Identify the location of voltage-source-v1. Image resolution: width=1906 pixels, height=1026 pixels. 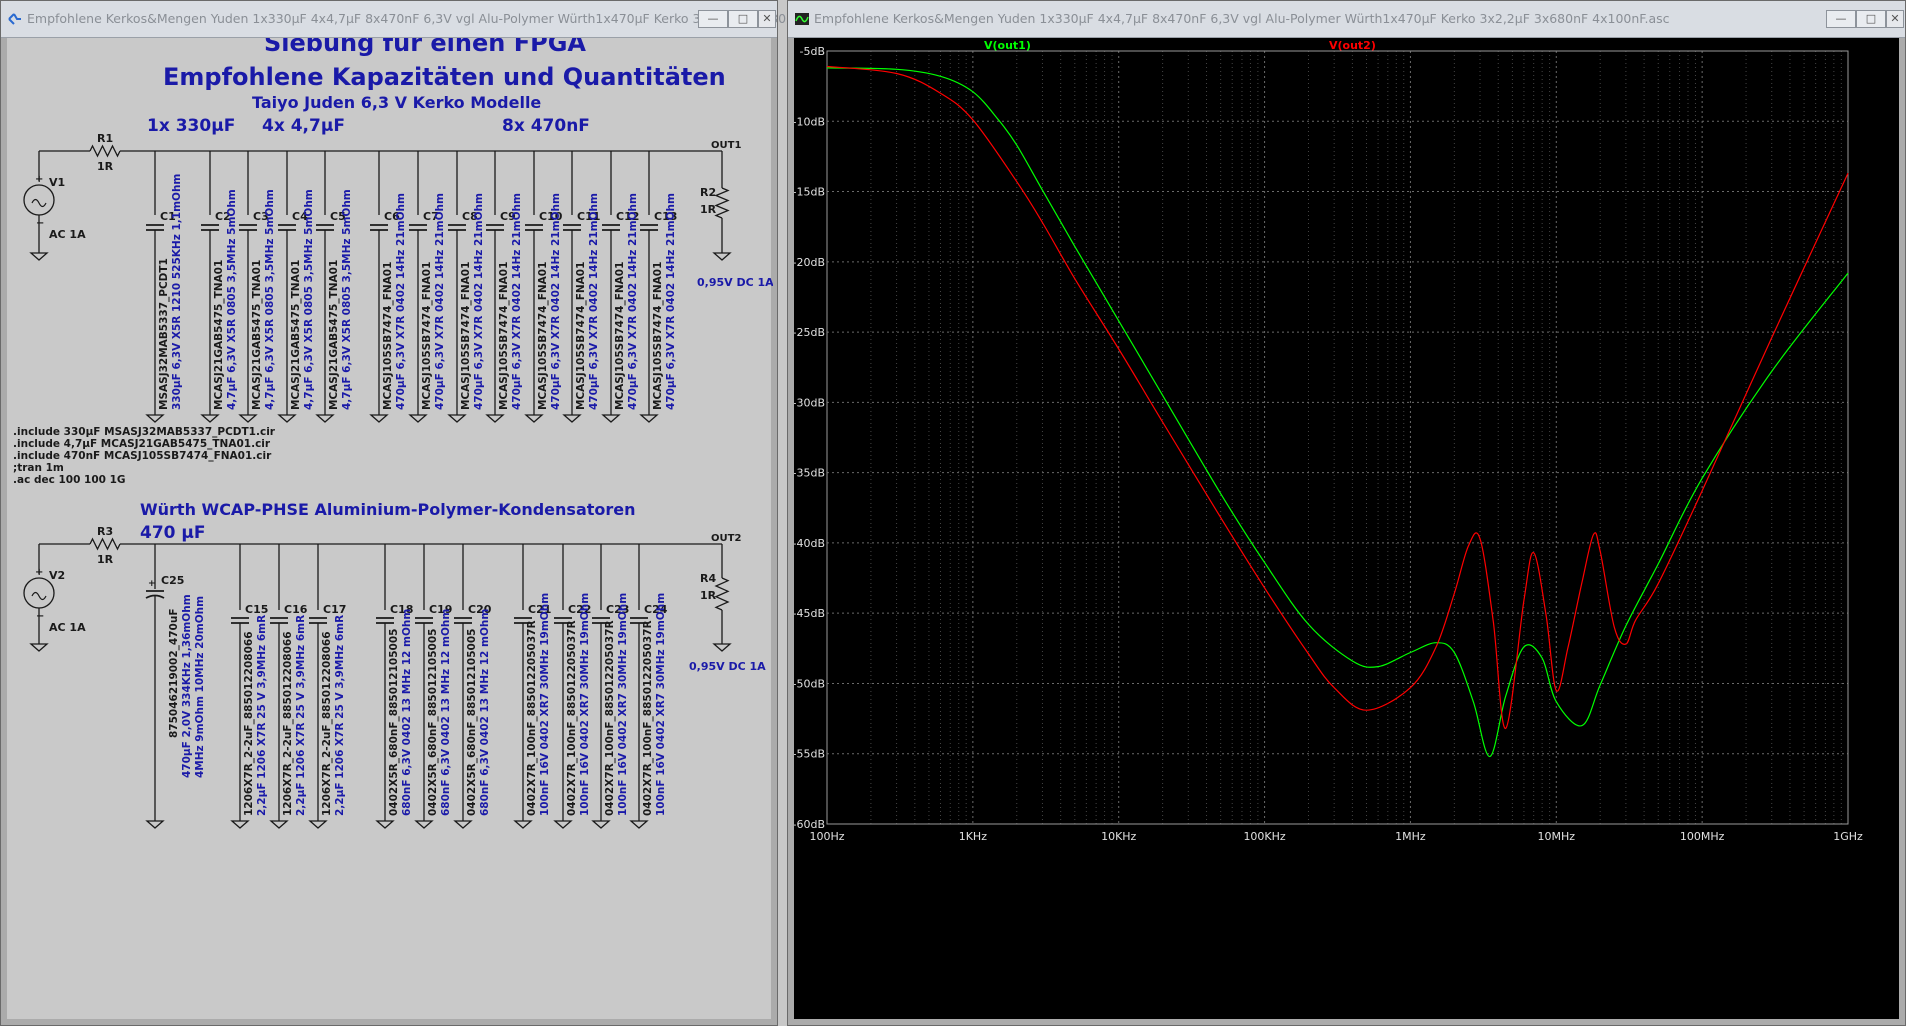
(39, 200).